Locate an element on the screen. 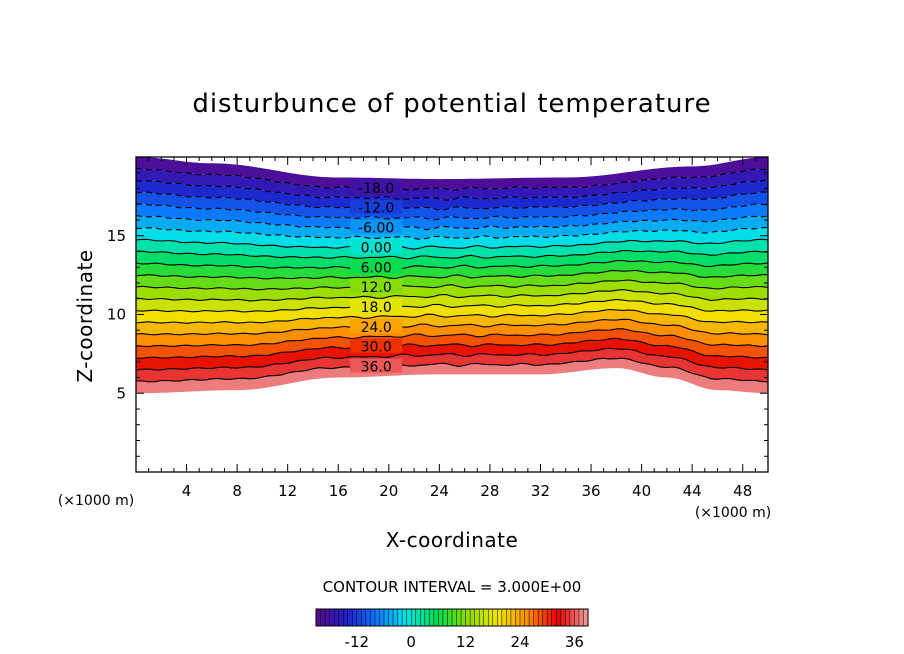 Image resolution: width=904 pixels, height=654 pixels. contour-label: -18.0 is located at coordinates (376, 189).